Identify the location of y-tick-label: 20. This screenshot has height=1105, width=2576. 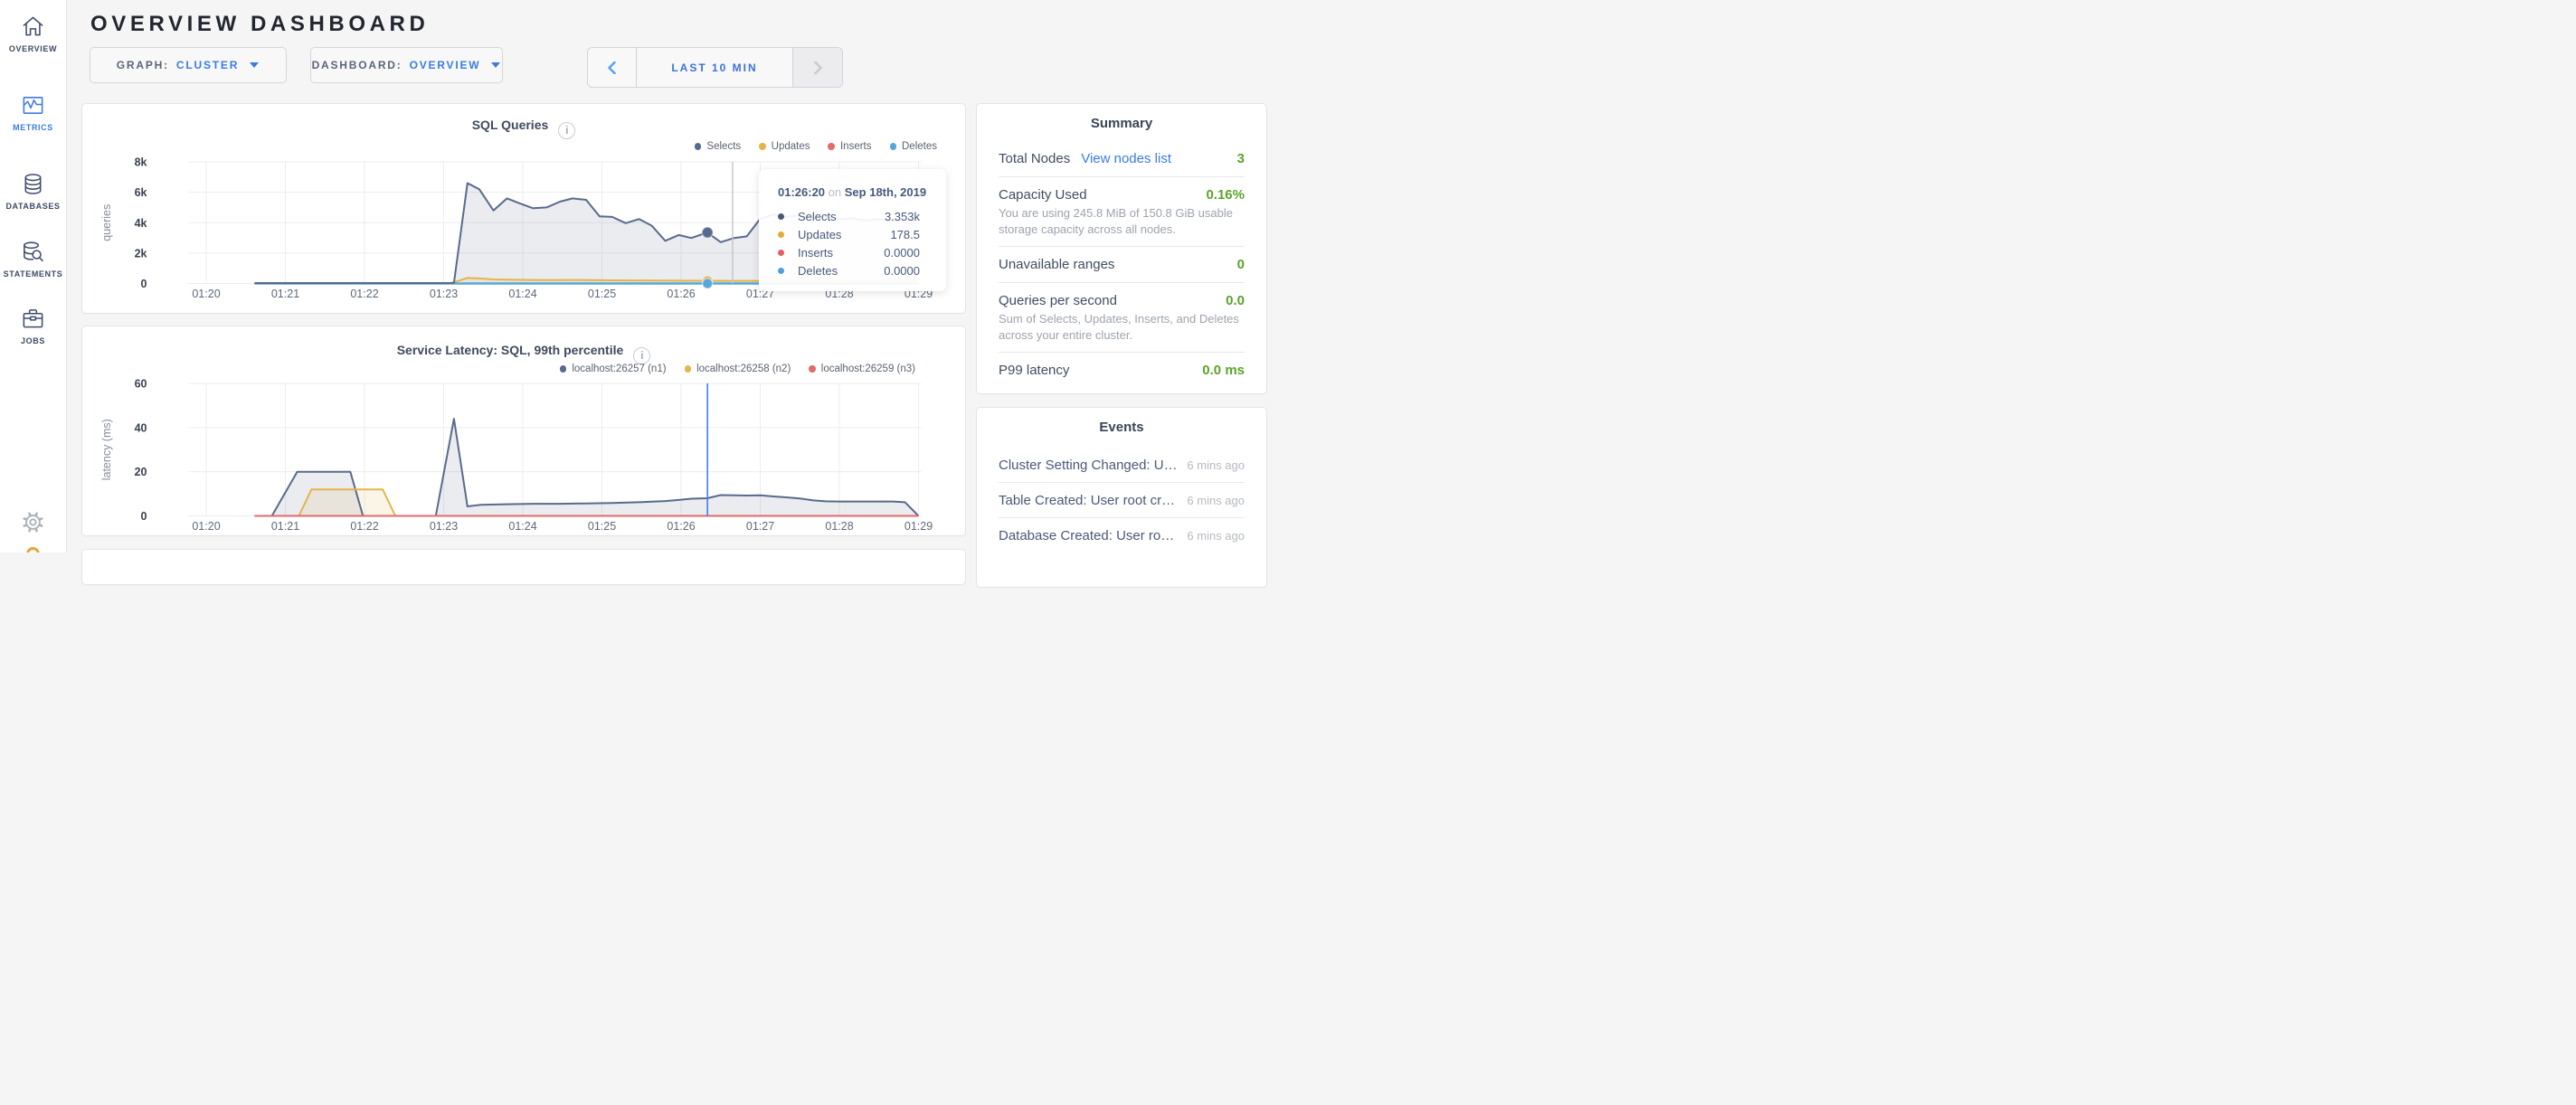
(141, 472).